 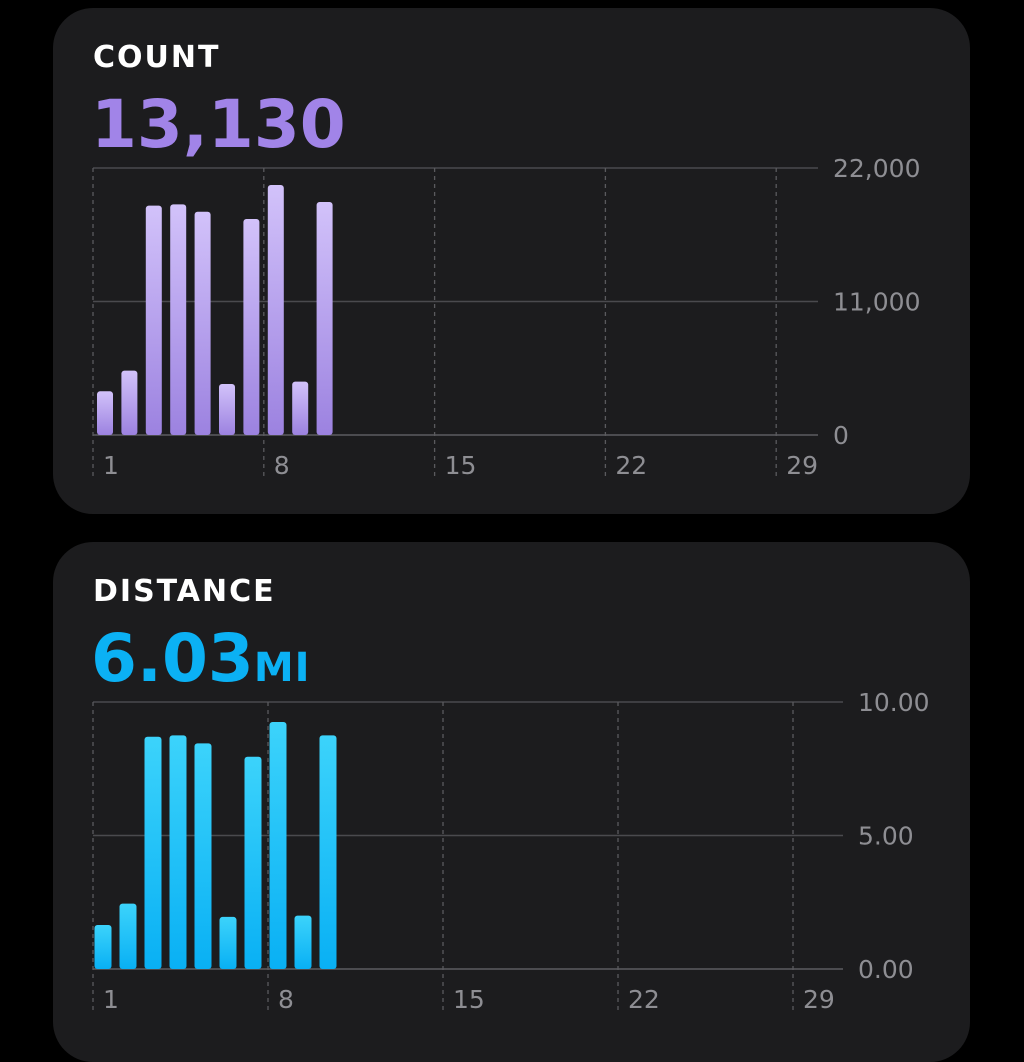 I want to click on card-value: 6.03MI, so click(x=201, y=658).